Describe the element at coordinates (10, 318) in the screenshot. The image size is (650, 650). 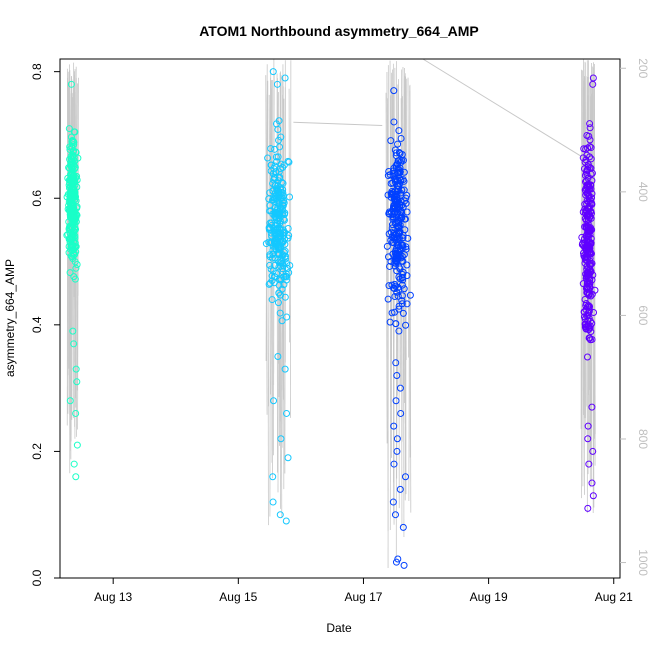
I see `y-axis-label: asymmetry_664_AMP` at that location.